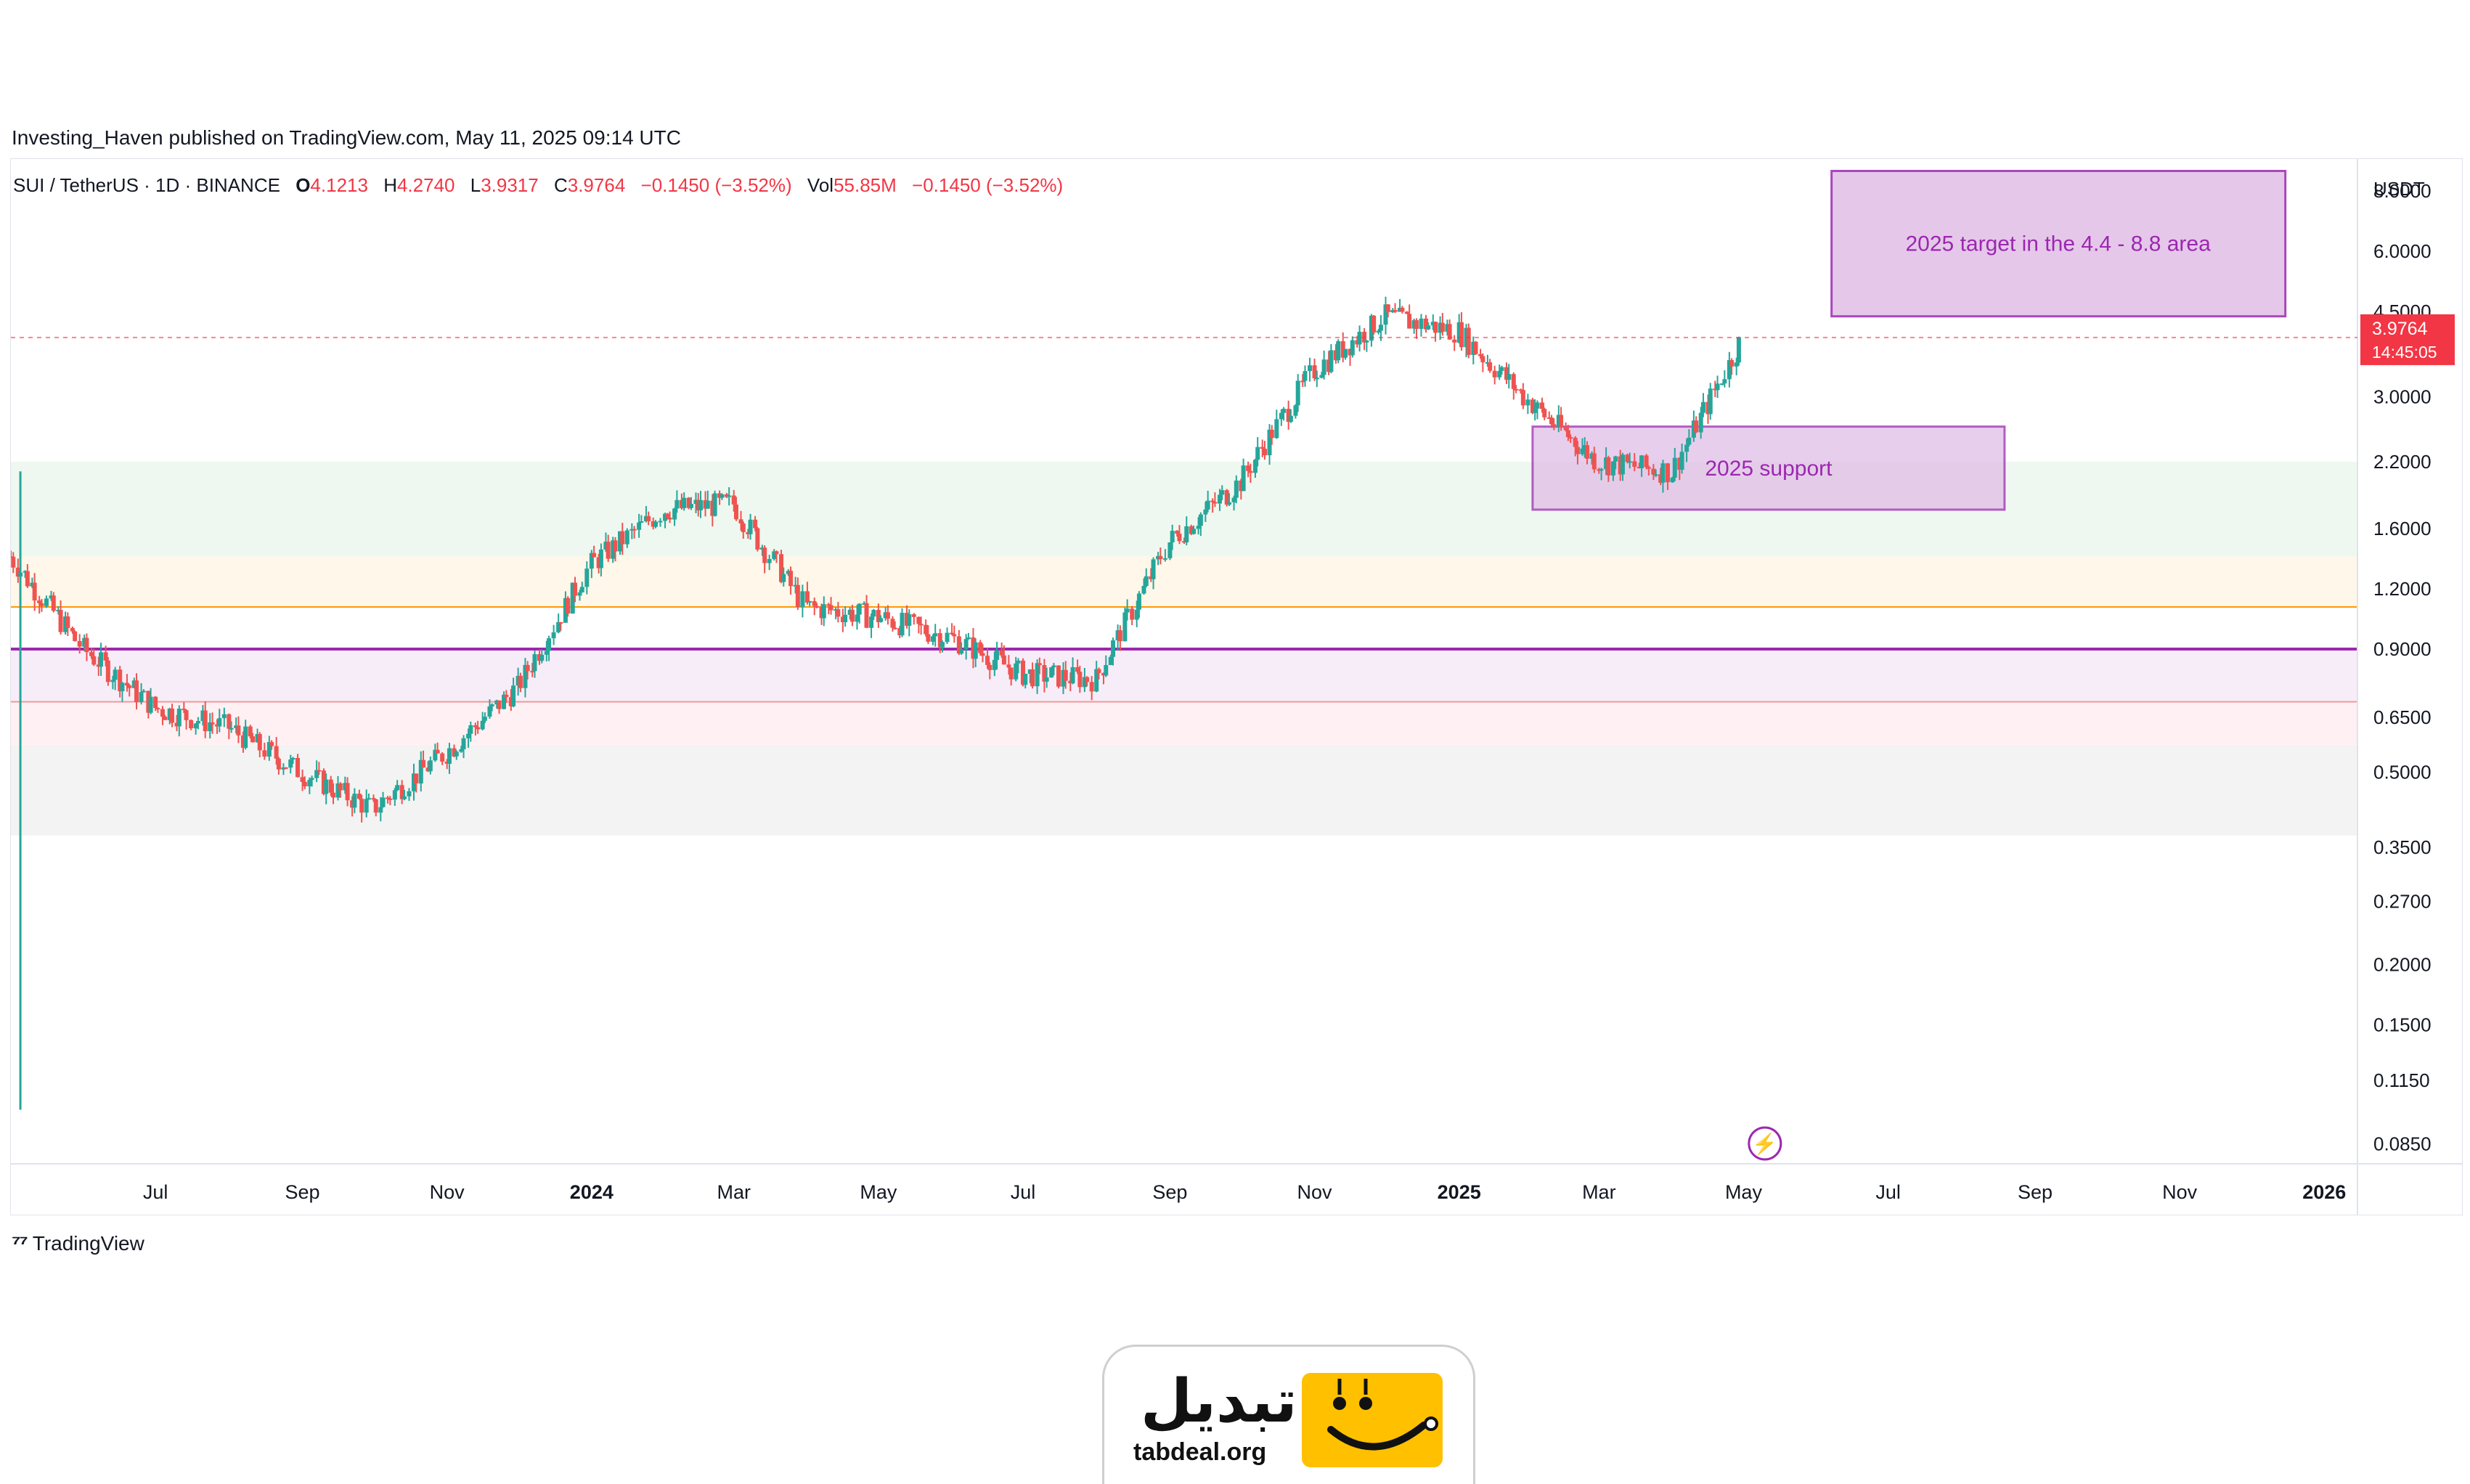  What do you see at coordinates (146, 185) in the screenshot?
I see `symbol-name: SUI / TetherUS · 1D · BINANCE` at bounding box center [146, 185].